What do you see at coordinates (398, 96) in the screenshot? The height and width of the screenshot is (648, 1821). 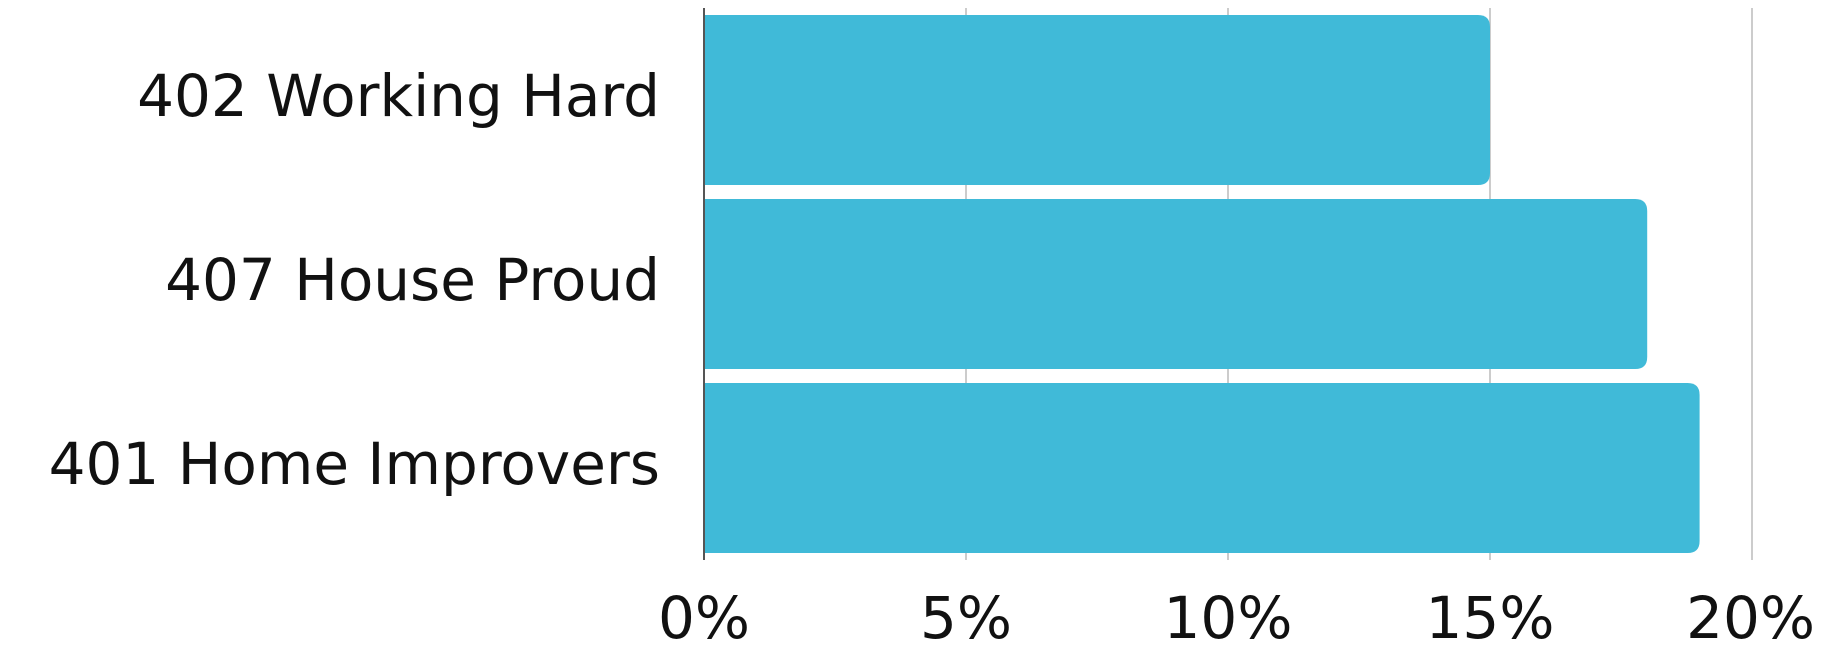 I see `category-label-0: 402 Working Hard` at bounding box center [398, 96].